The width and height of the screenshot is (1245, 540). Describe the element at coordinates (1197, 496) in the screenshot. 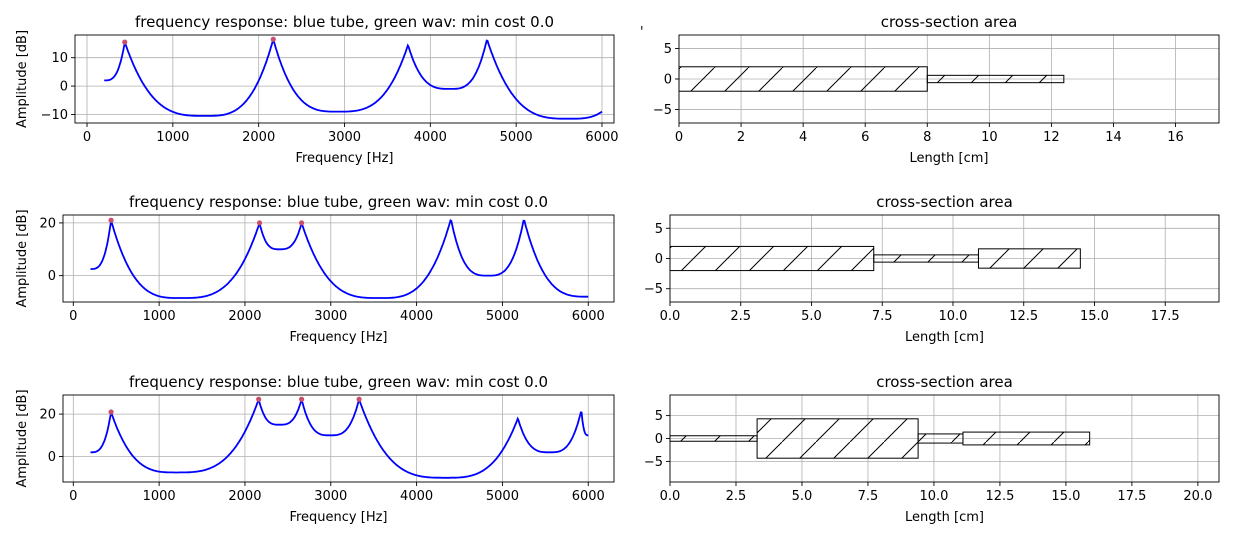

I see `x-tick-label: 20.0` at that location.